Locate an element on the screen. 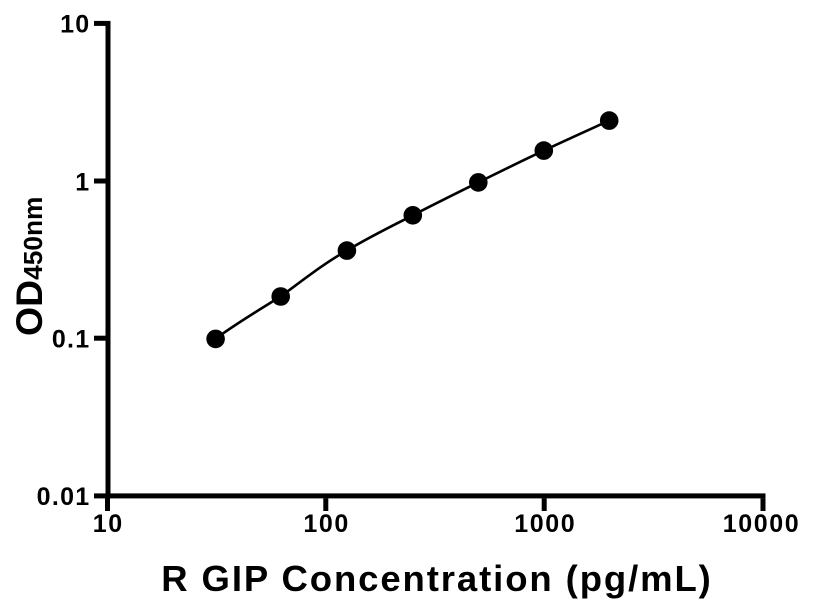 This screenshot has height=612, width=816. svg-text: 1000 is located at coordinates (545, 524).